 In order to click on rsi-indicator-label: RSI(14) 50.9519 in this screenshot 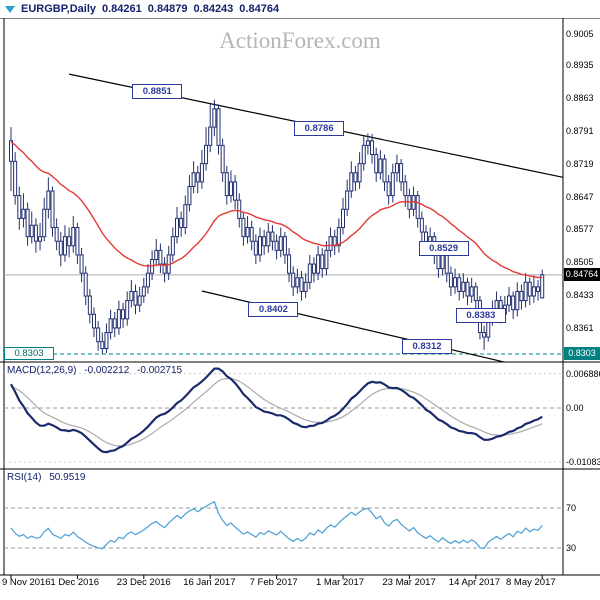, I will do `click(48, 477)`.